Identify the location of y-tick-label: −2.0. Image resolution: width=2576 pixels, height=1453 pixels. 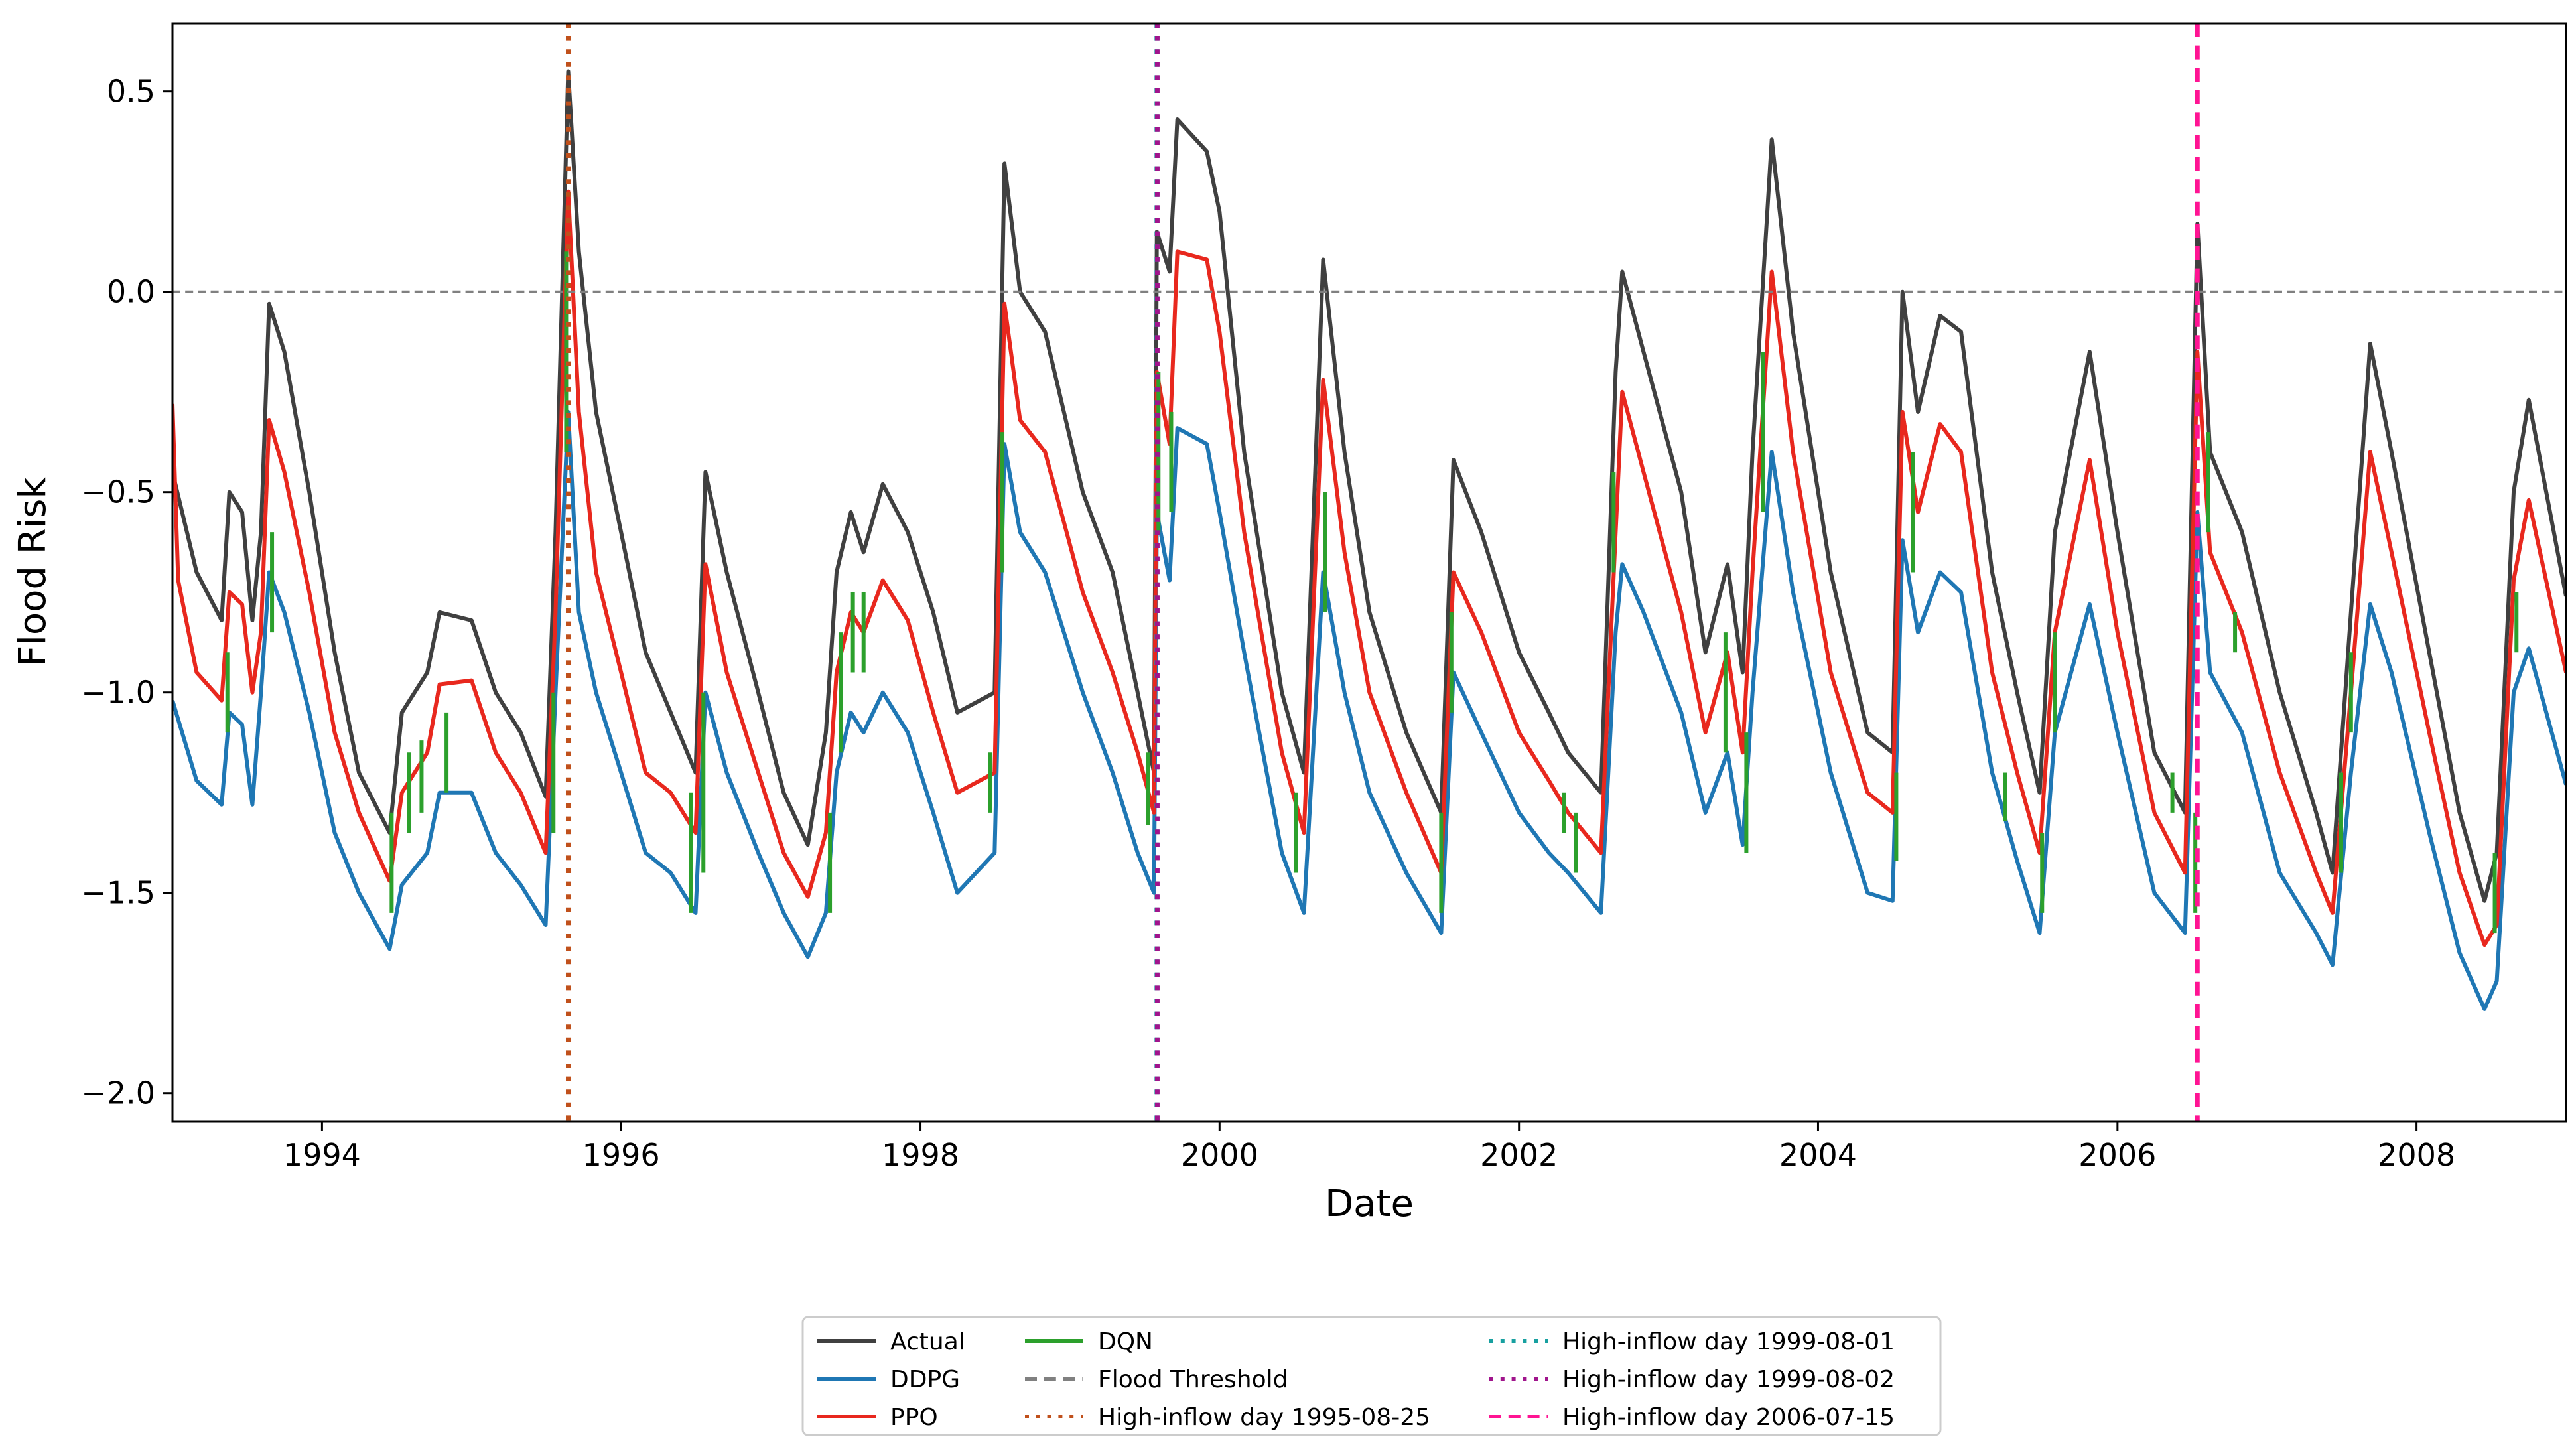
(118, 1093).